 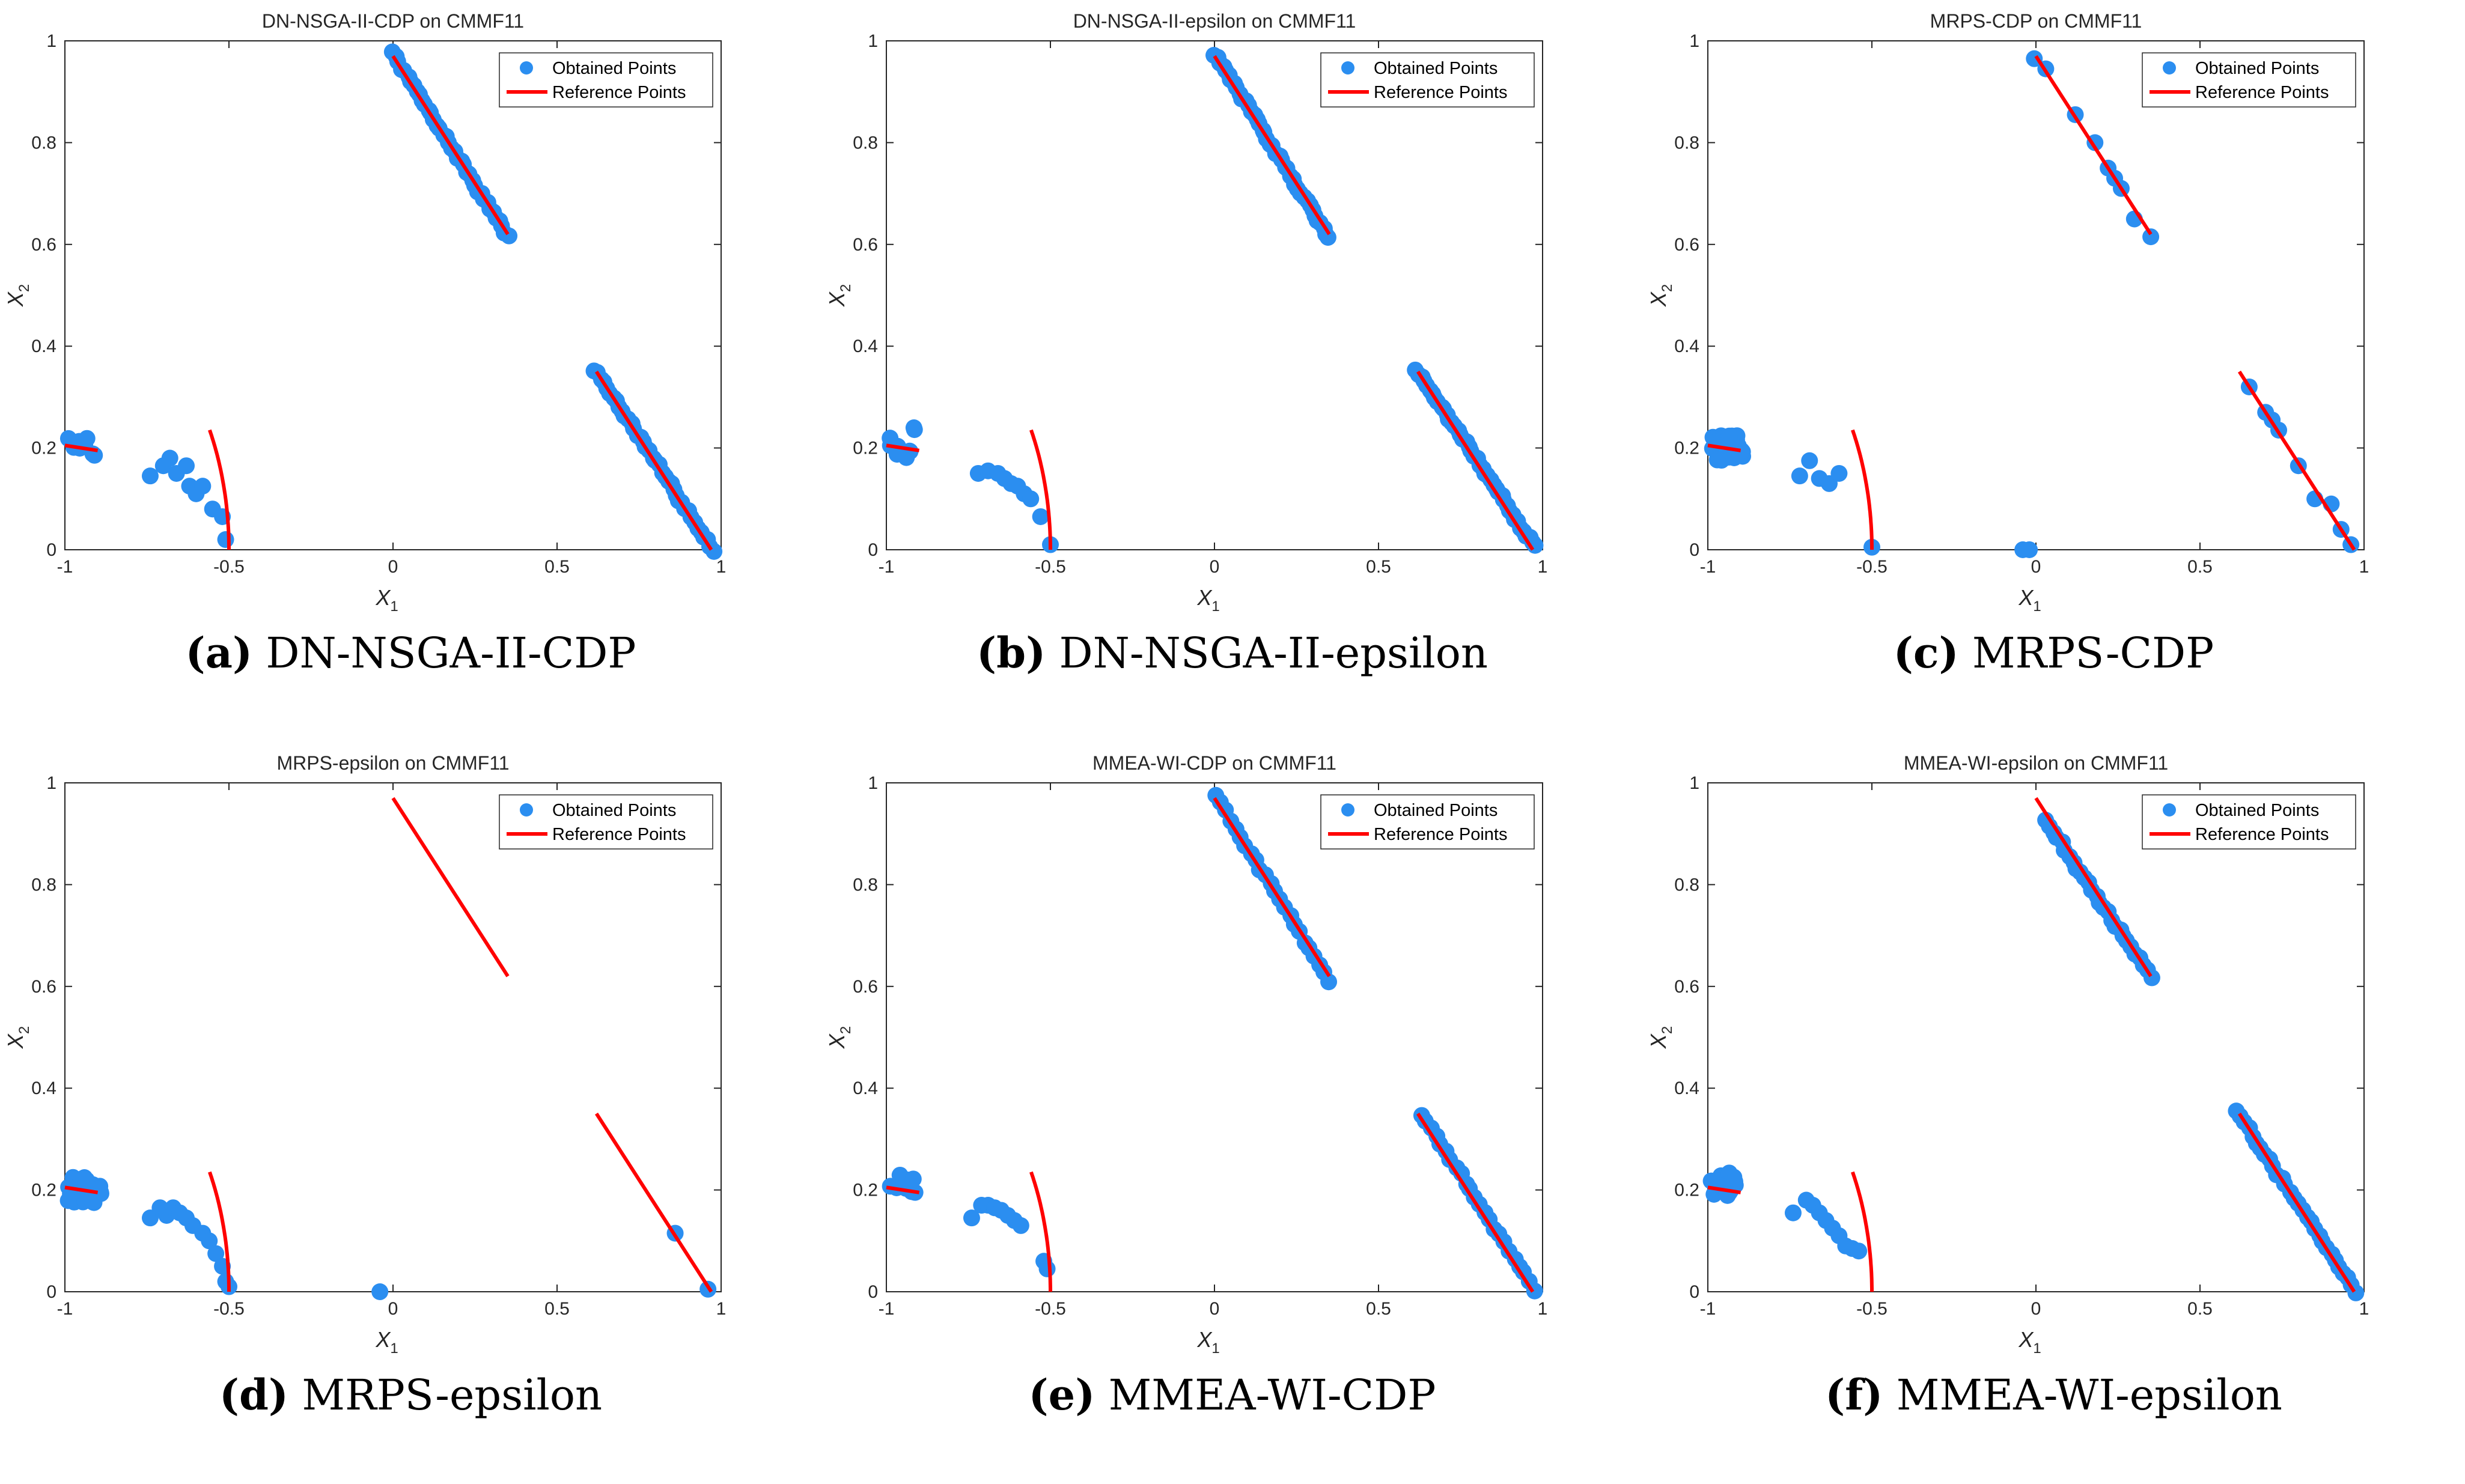 What do you see at coordinates (229, 567) in the screenshot?
I see `x-tick-label: -0.5` at bounding box center [229, 567].